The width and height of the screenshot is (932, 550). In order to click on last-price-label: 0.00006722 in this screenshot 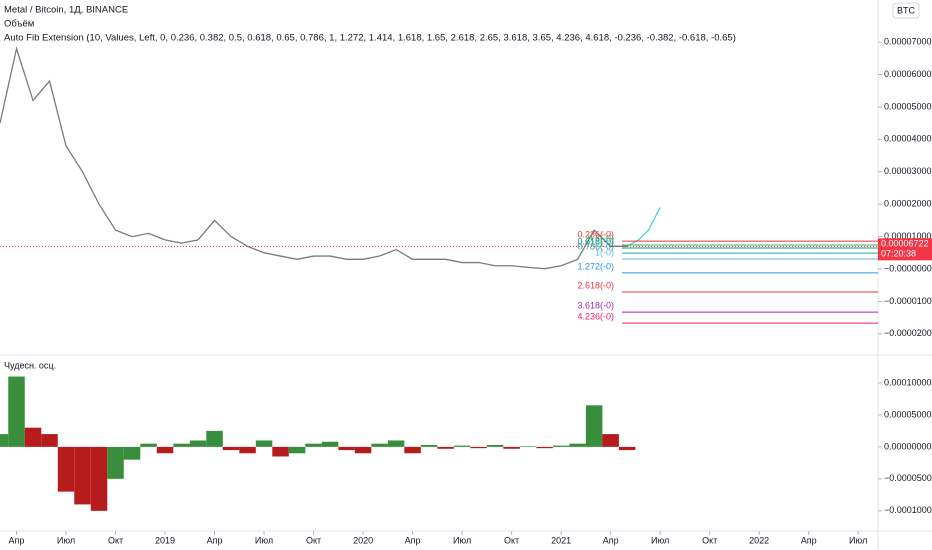, I will do `click(905, 244)`.